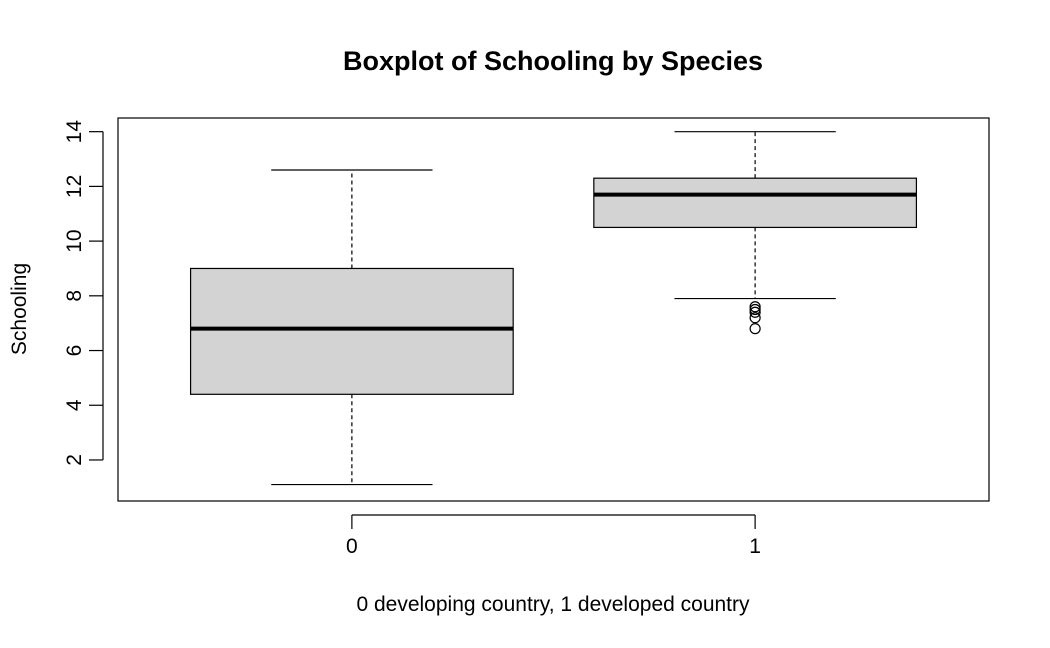 The width and height of the screenshot is (1050, 648). Describe the element at coordinates (19, 309) in the screenshot. I see `y-axis-label: Schooling` at that location.